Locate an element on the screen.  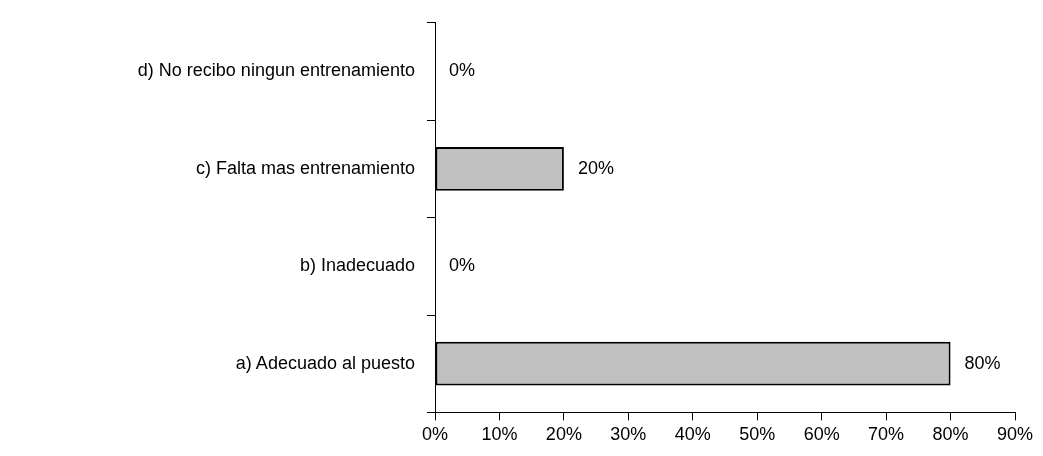
x-tick-label: 0% is located at coordinates (435, 434).